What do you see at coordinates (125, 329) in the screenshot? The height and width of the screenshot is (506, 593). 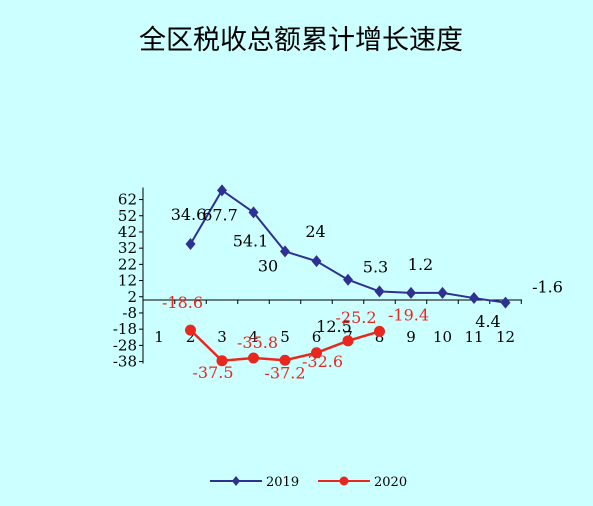 I see `y-tick-label: -18` at bounding box center [125, 329].